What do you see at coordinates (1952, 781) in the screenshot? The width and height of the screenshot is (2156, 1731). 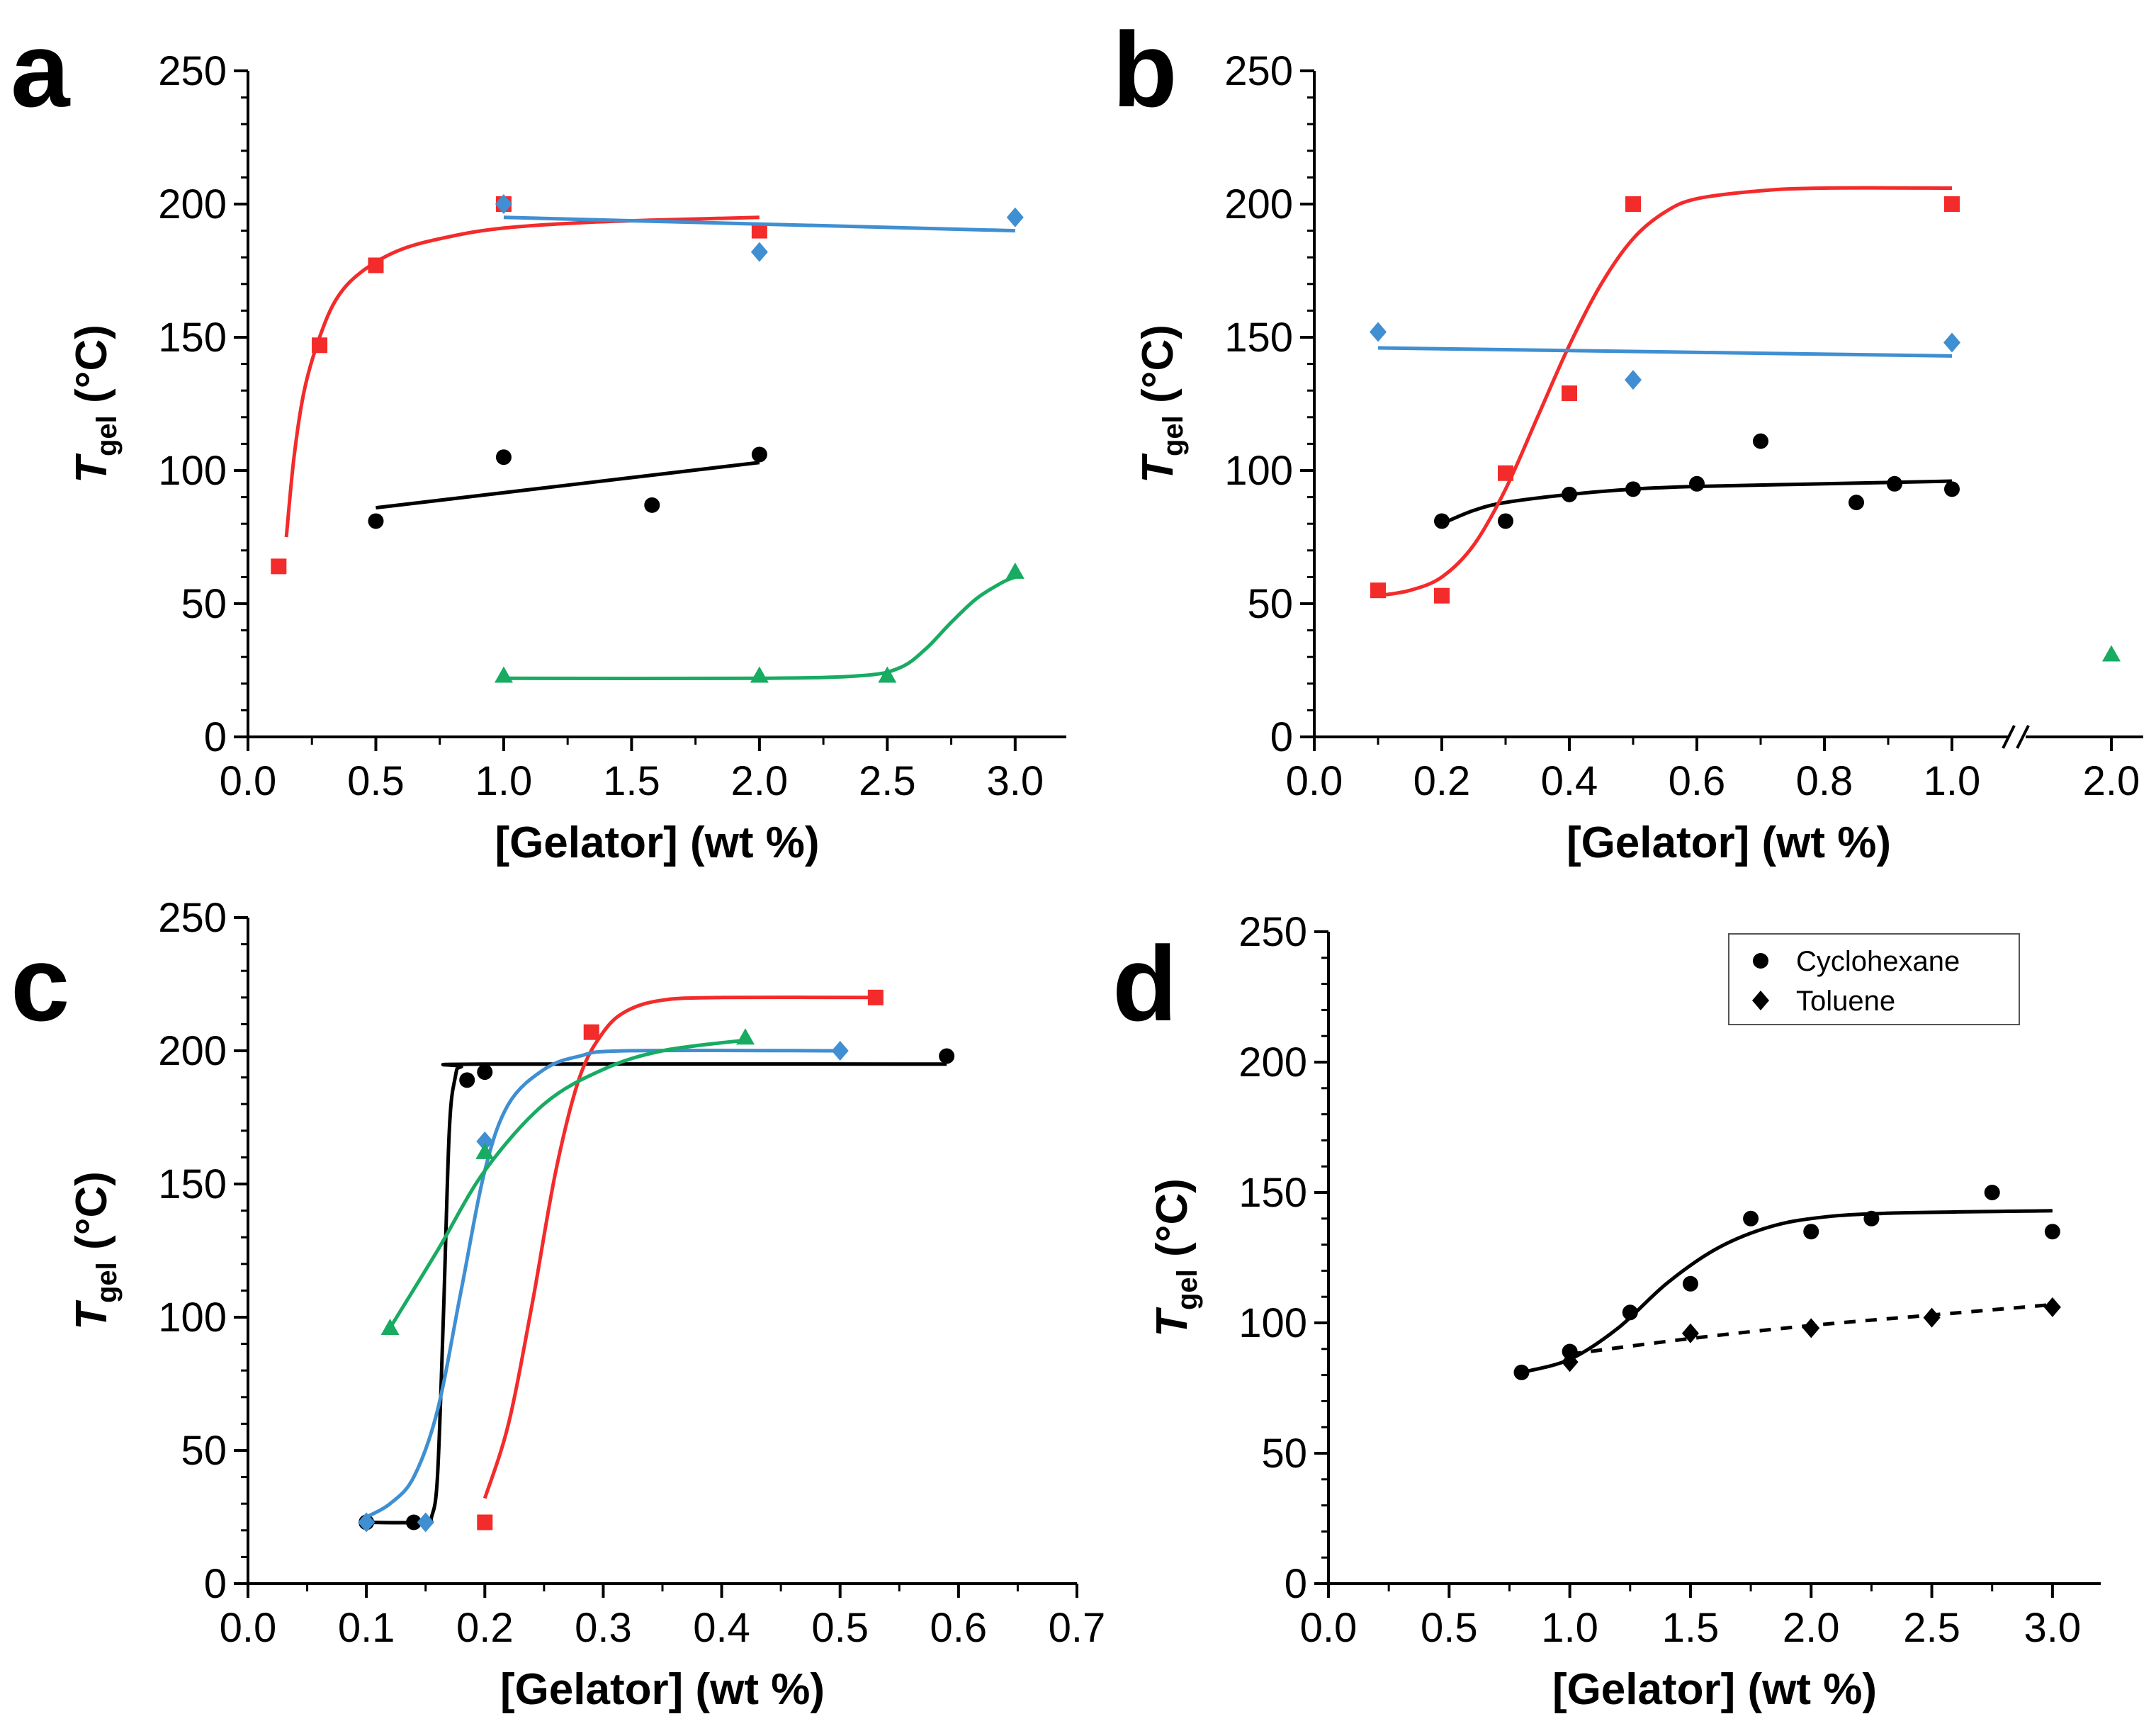 I see `x-tick-label: 1.0` at bounding box center [1952, 781].